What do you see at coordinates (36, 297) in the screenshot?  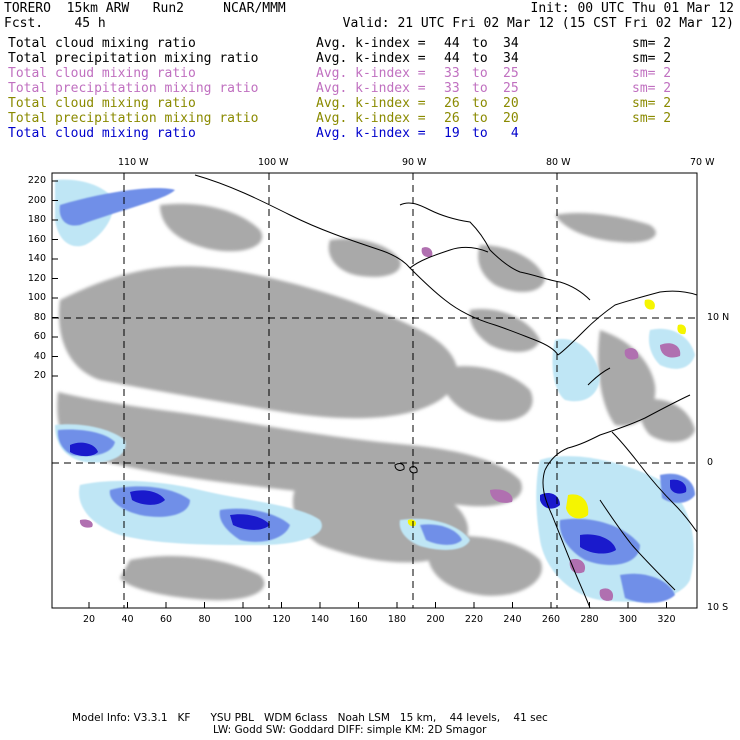 I see `y-axis-label: 100` at bounding box center [36, 297].